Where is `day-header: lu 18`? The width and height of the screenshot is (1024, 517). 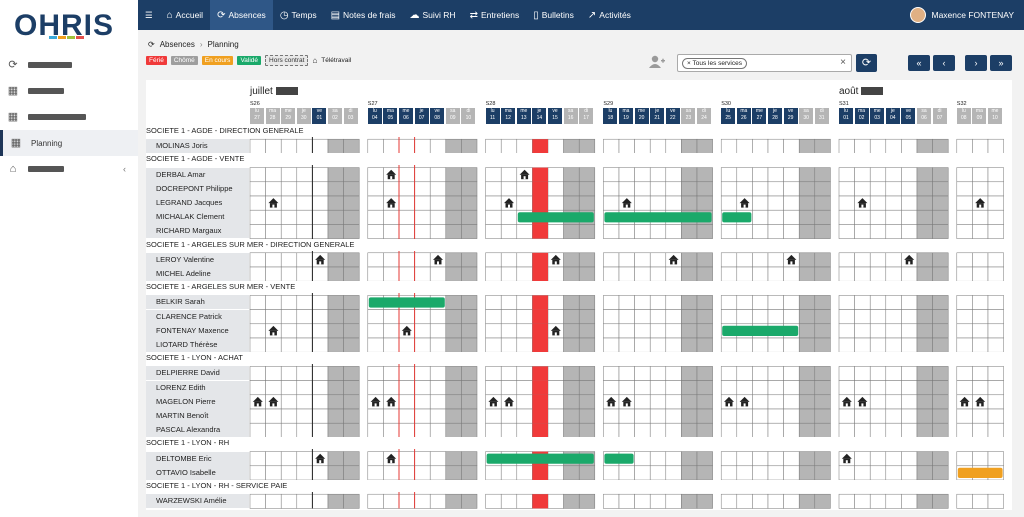
day-header: lu 18 is located at coordinates (610, 116).